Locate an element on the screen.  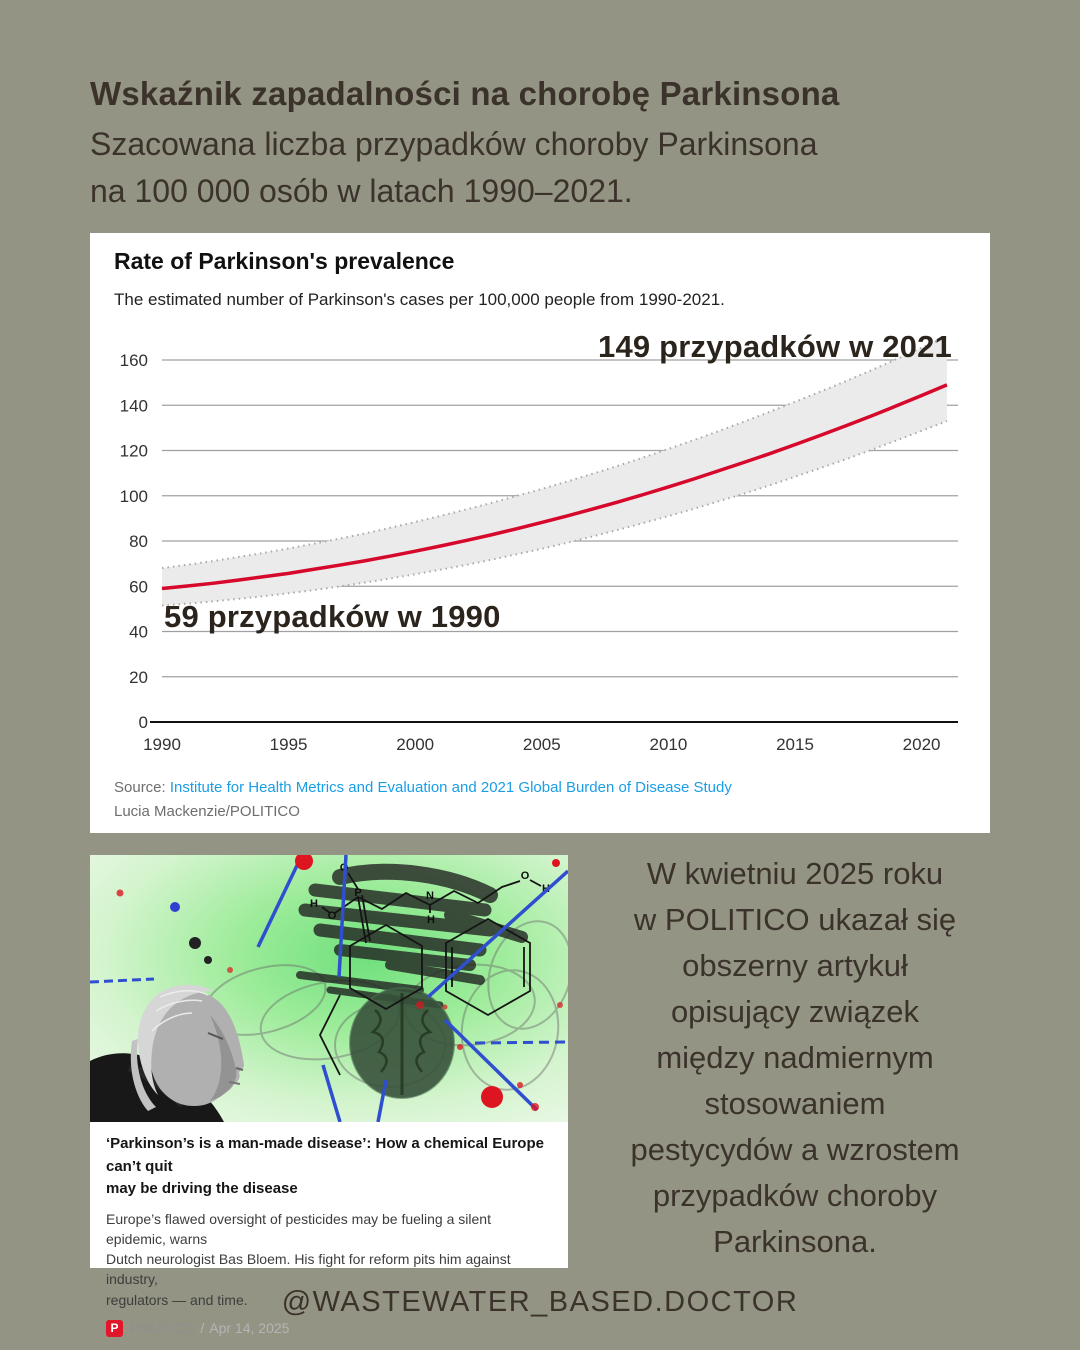
confidence-band-upper-border is located at coordinates (554, 452).